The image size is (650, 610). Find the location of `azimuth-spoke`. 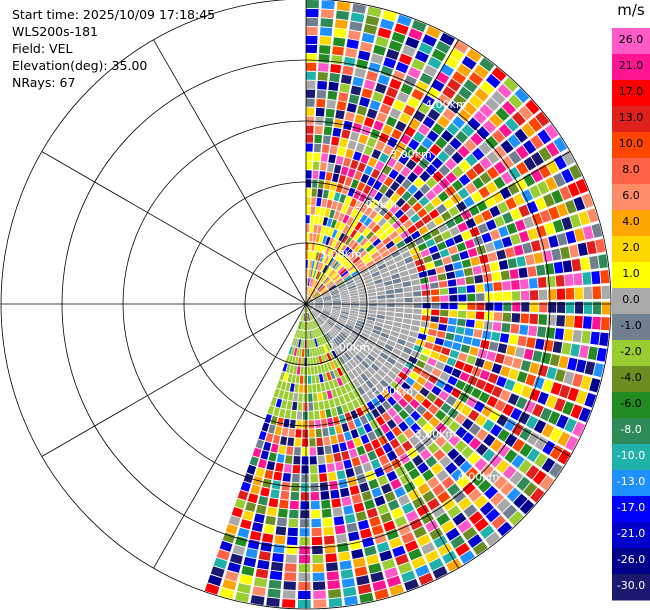

azimuth-spoke is located at coordinates (382, 172).